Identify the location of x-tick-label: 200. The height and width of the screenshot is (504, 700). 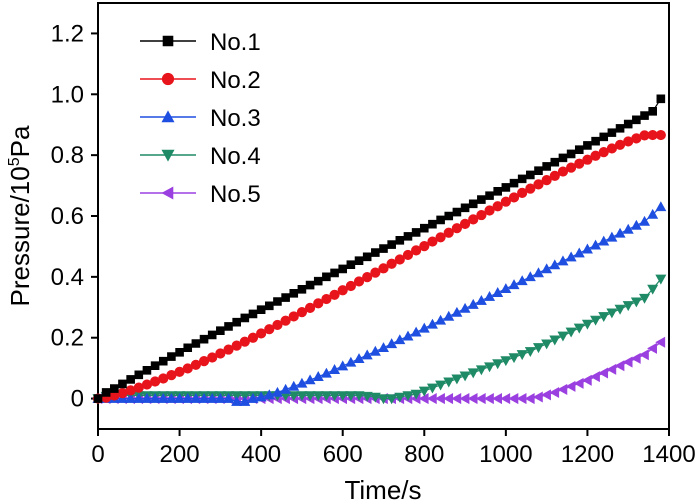
(180, 454).